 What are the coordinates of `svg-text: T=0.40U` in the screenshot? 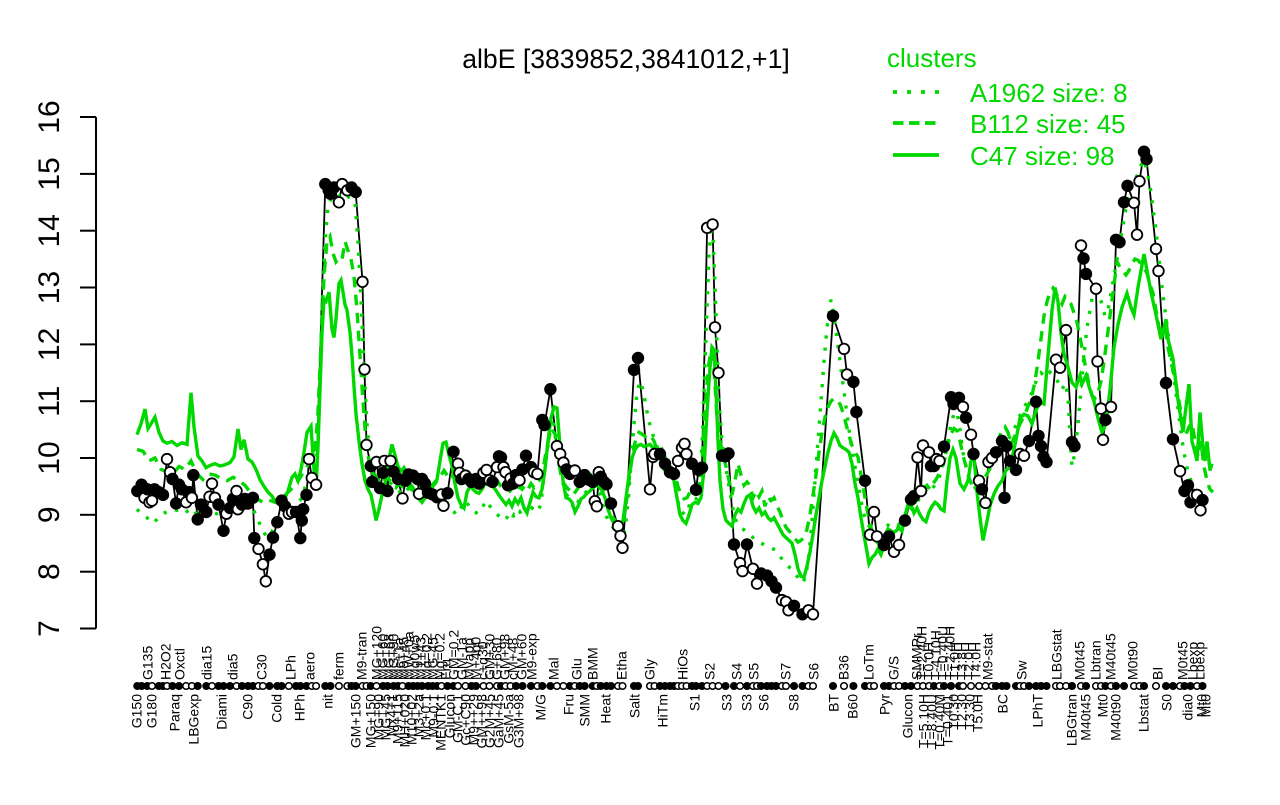 It's located at (943, 653).